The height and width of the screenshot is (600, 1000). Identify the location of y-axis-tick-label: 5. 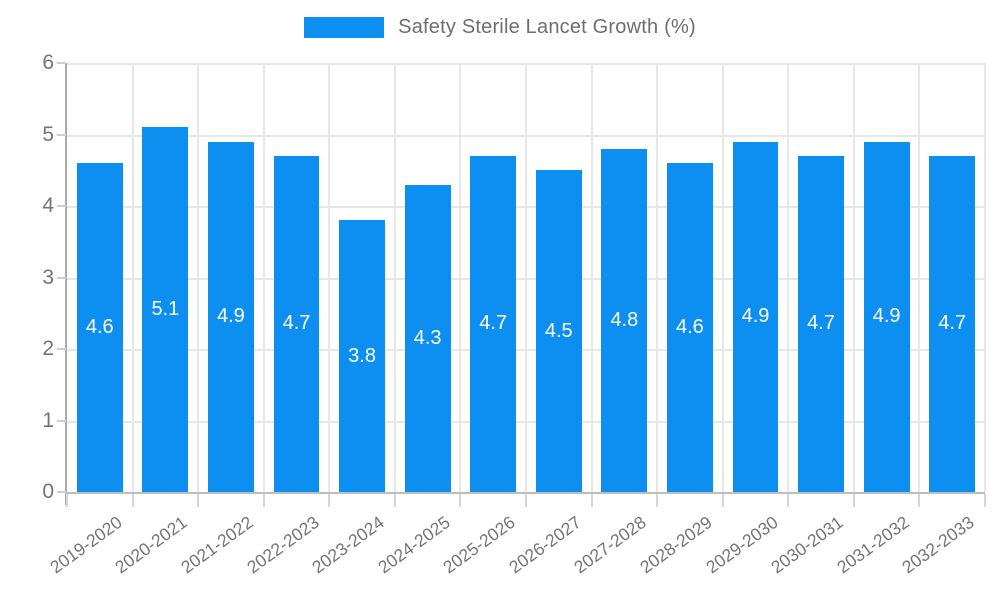
(48, 134).